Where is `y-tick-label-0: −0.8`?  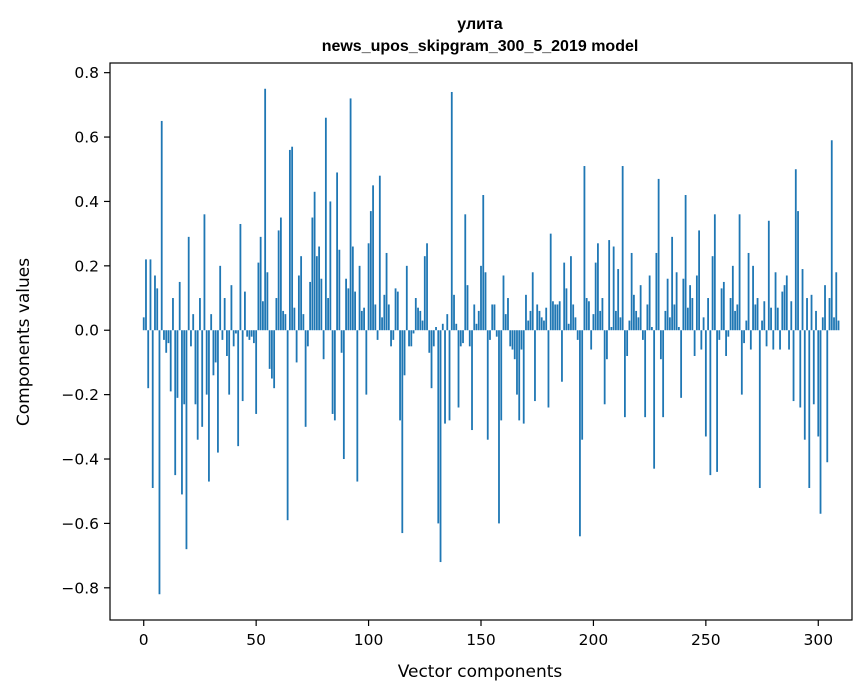 y-tick-label-0: −0.8 is located at coordinates (80, 588).